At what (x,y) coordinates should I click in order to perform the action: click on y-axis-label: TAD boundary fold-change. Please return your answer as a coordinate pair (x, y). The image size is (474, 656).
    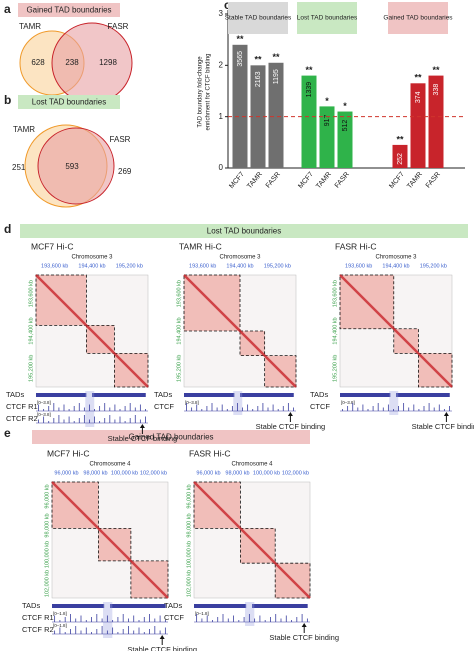
    Looking at the image, I should click on (201, 92).